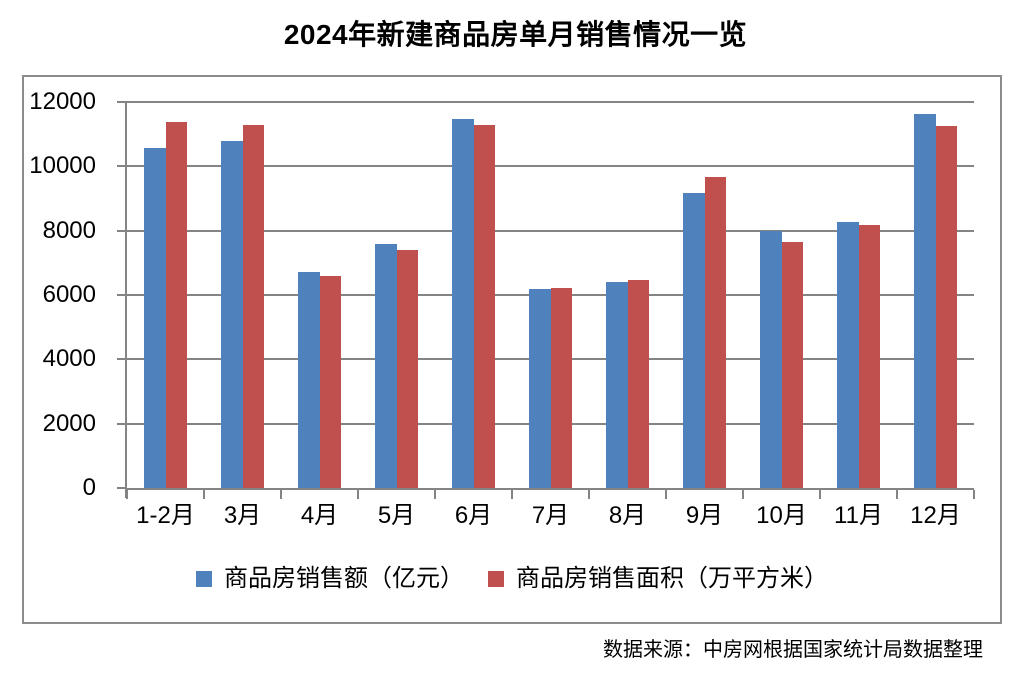 The image size is (1031, 679). I want to click on bar-sales-area-4月, so click(330, 382).